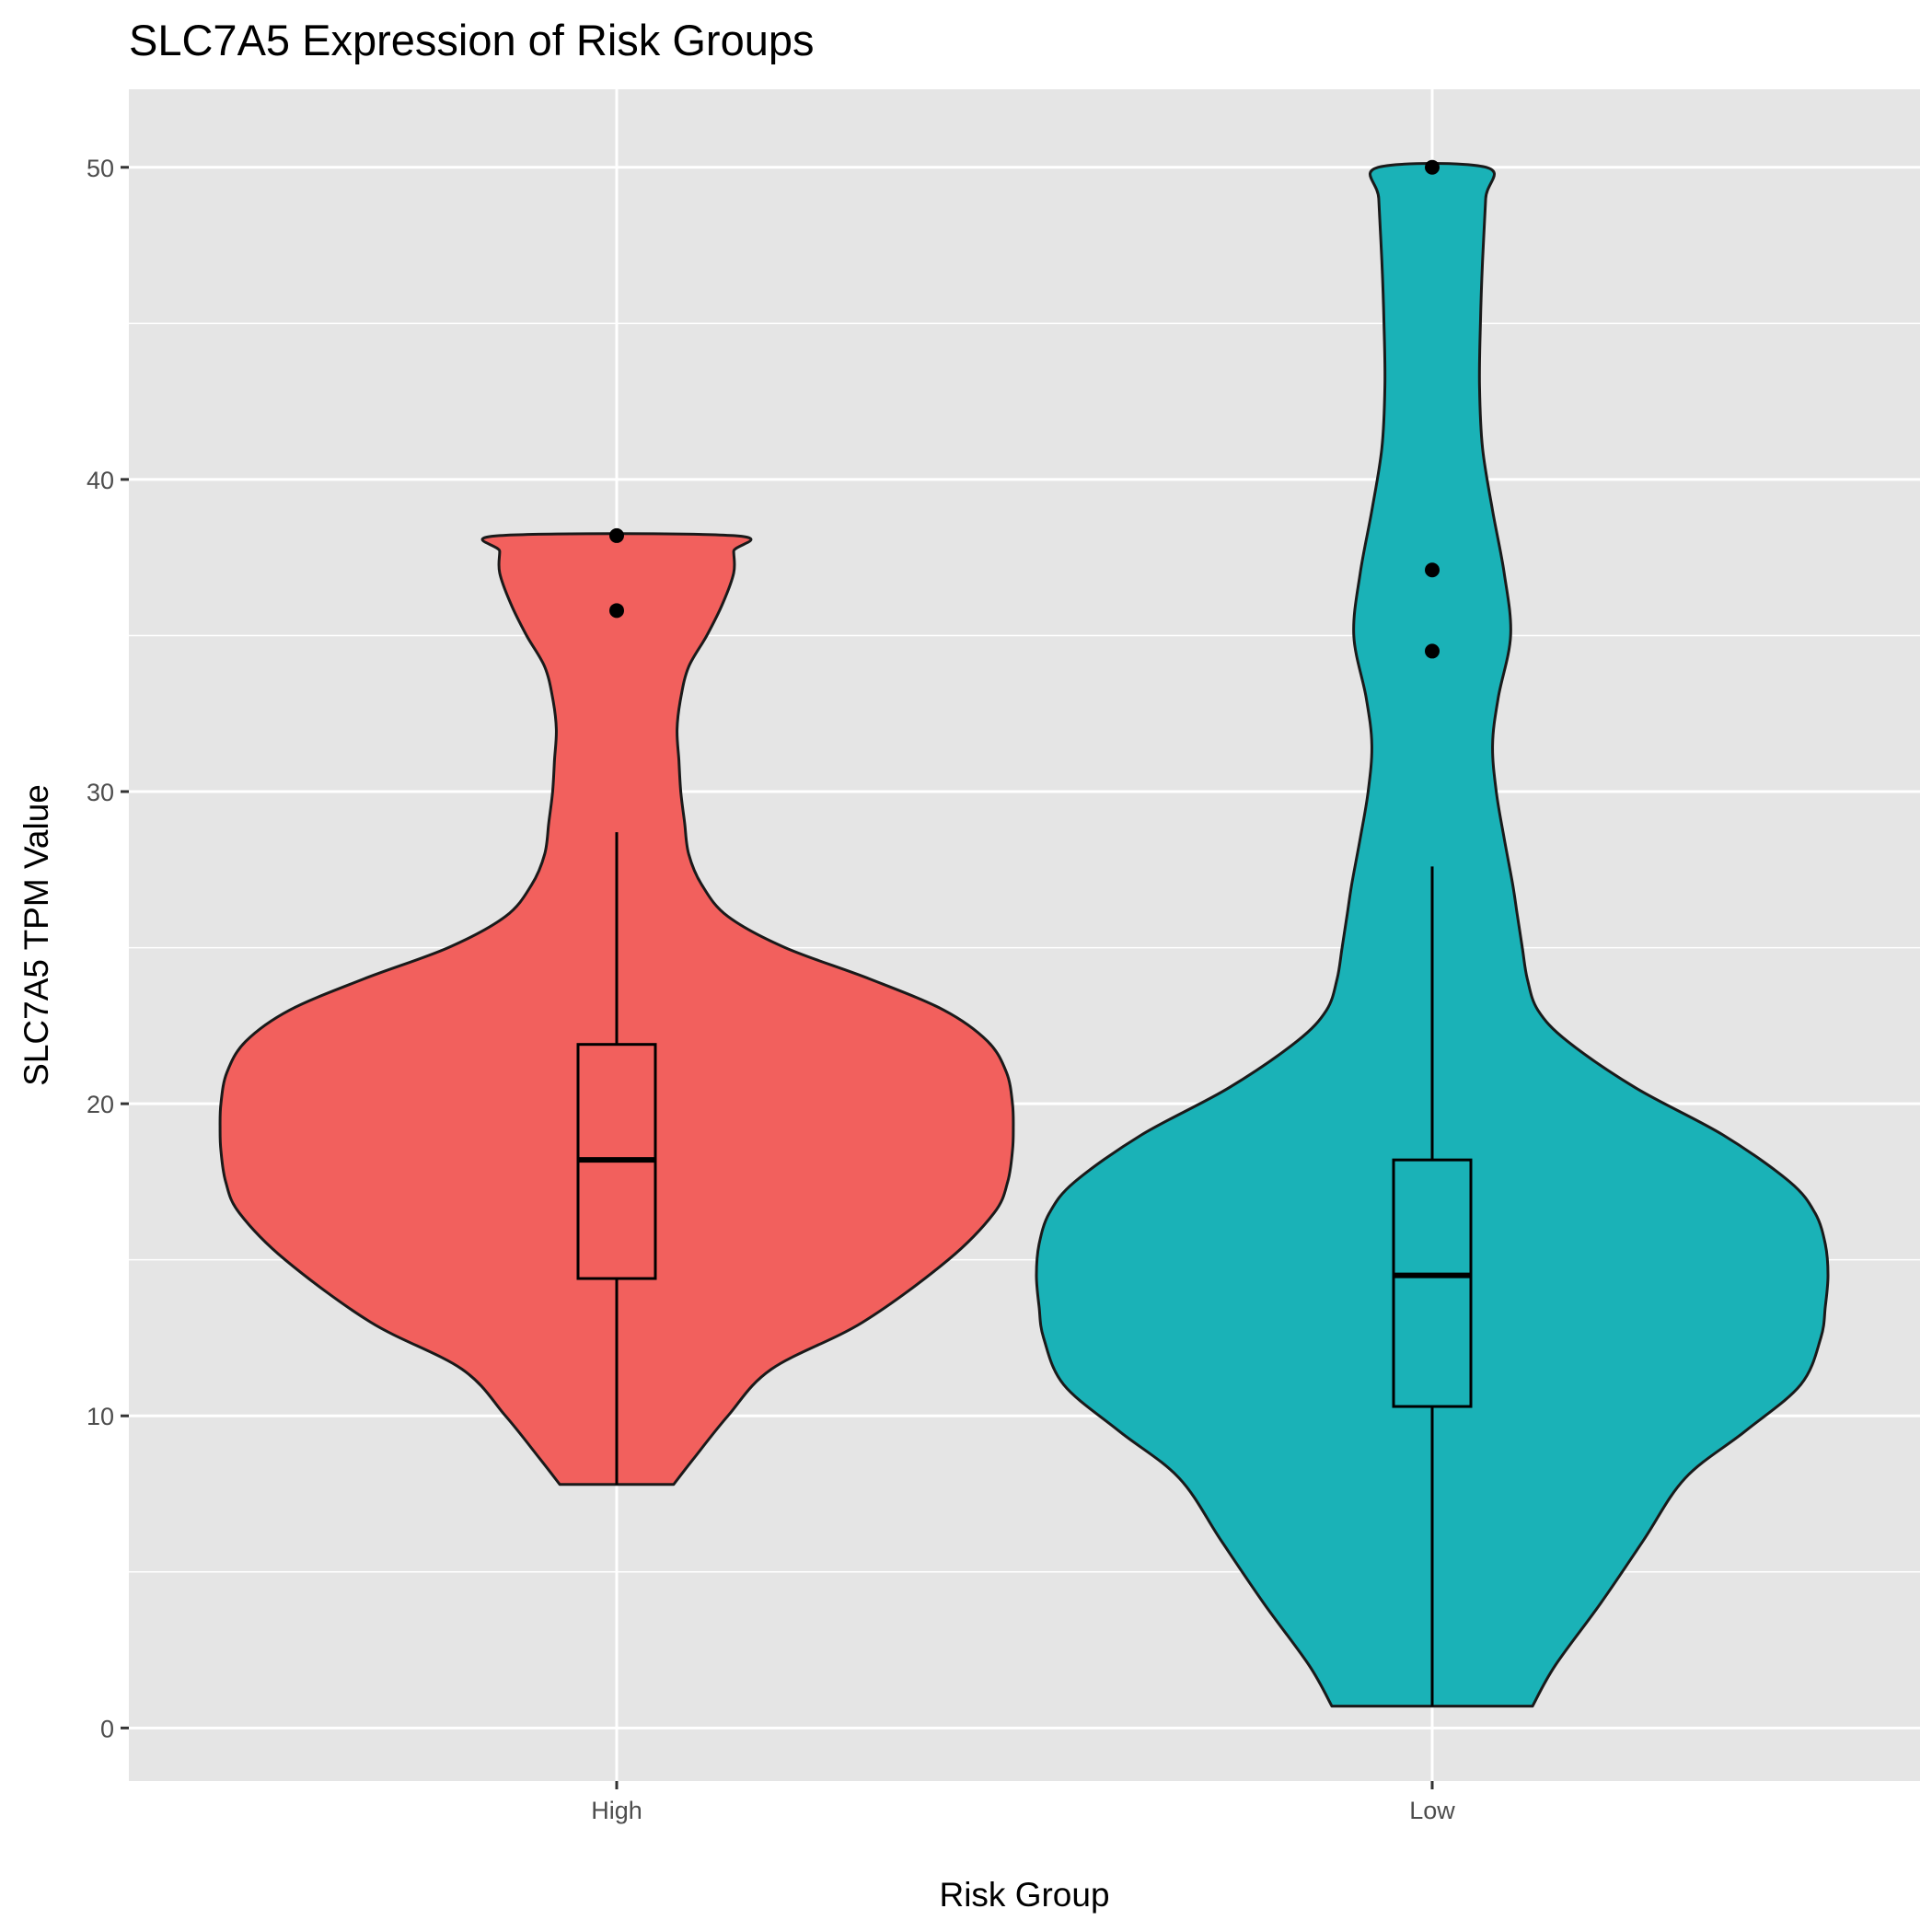 The image size is (1932, 1932). Describe the element at coordinates (108, 949) in the screenshot. I see `y-axis: 0 10 20 30 40 50` at that location.